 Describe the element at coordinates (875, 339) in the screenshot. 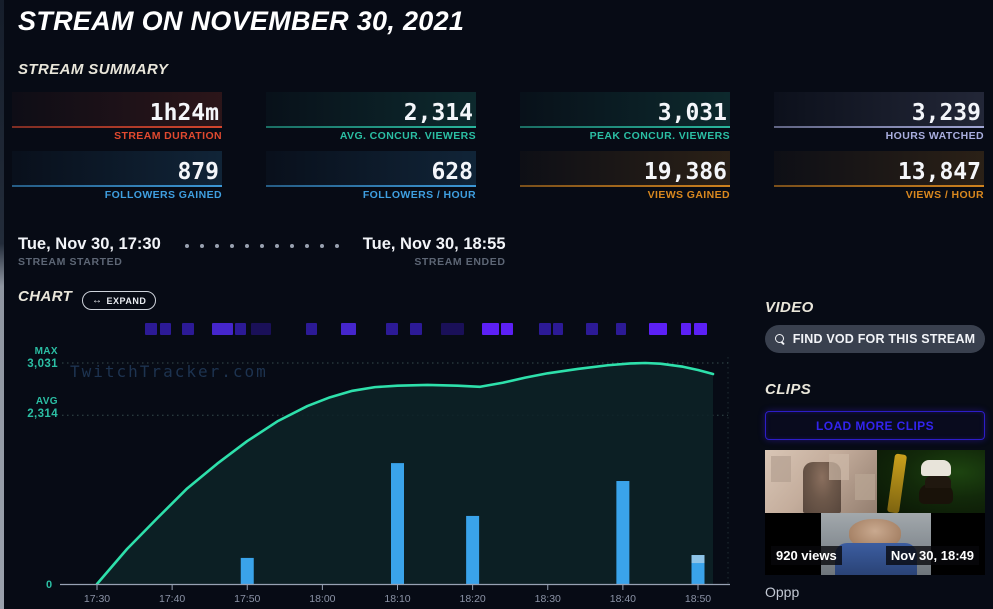

I see `find-vod-button: FIND VOD FOR THIS STREAM` at that location.